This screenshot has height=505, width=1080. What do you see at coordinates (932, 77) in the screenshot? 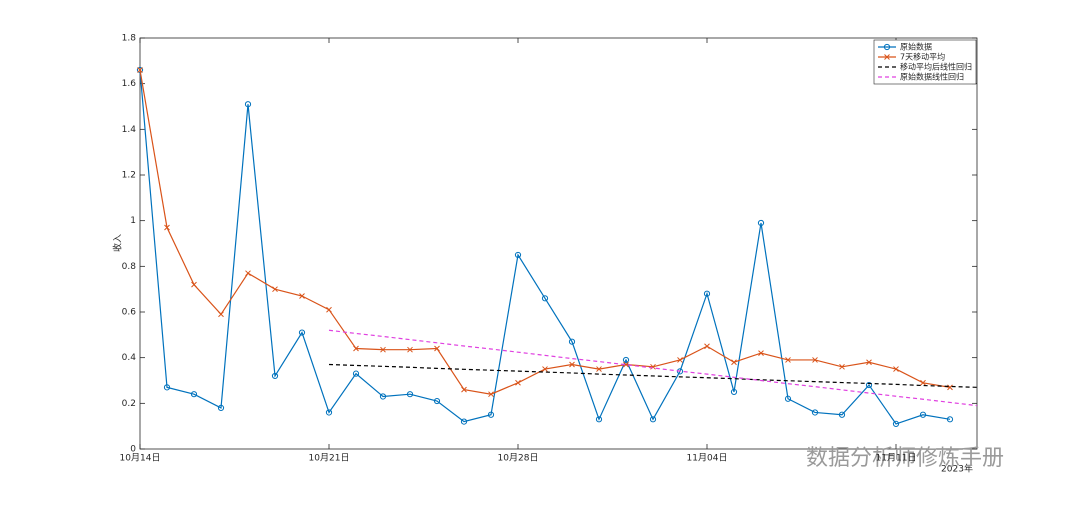
I see `legend-label: 原始数据线性回归` at bounding box center [932, 77].